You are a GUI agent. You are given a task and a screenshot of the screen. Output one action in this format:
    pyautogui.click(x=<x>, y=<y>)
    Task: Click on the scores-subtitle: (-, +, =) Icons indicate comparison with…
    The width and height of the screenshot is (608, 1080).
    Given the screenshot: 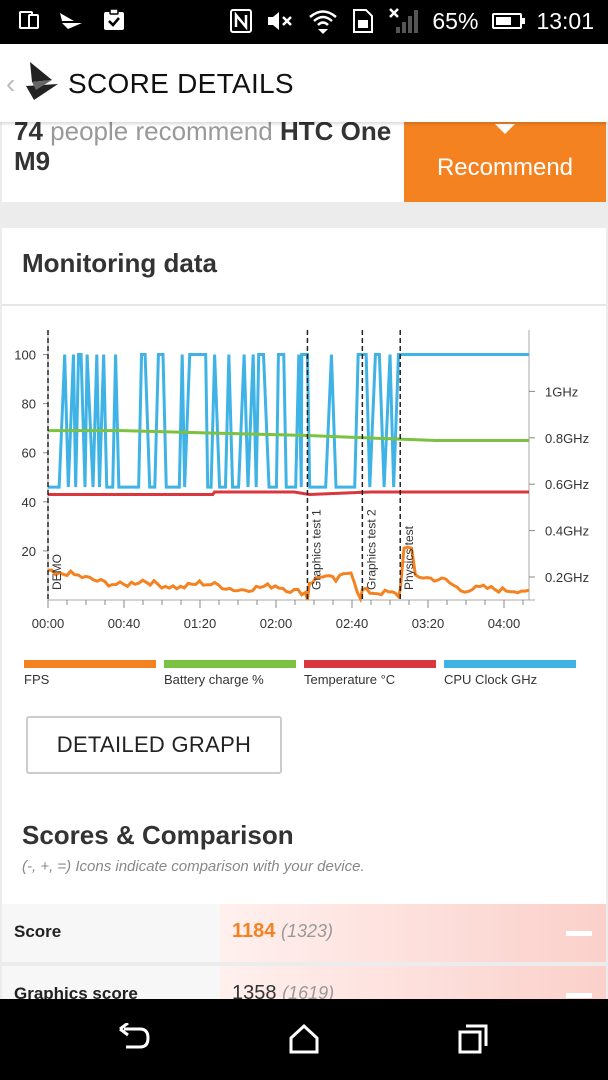 What is the action you would take?
    pyautogui.click(x=193, y=866)
    